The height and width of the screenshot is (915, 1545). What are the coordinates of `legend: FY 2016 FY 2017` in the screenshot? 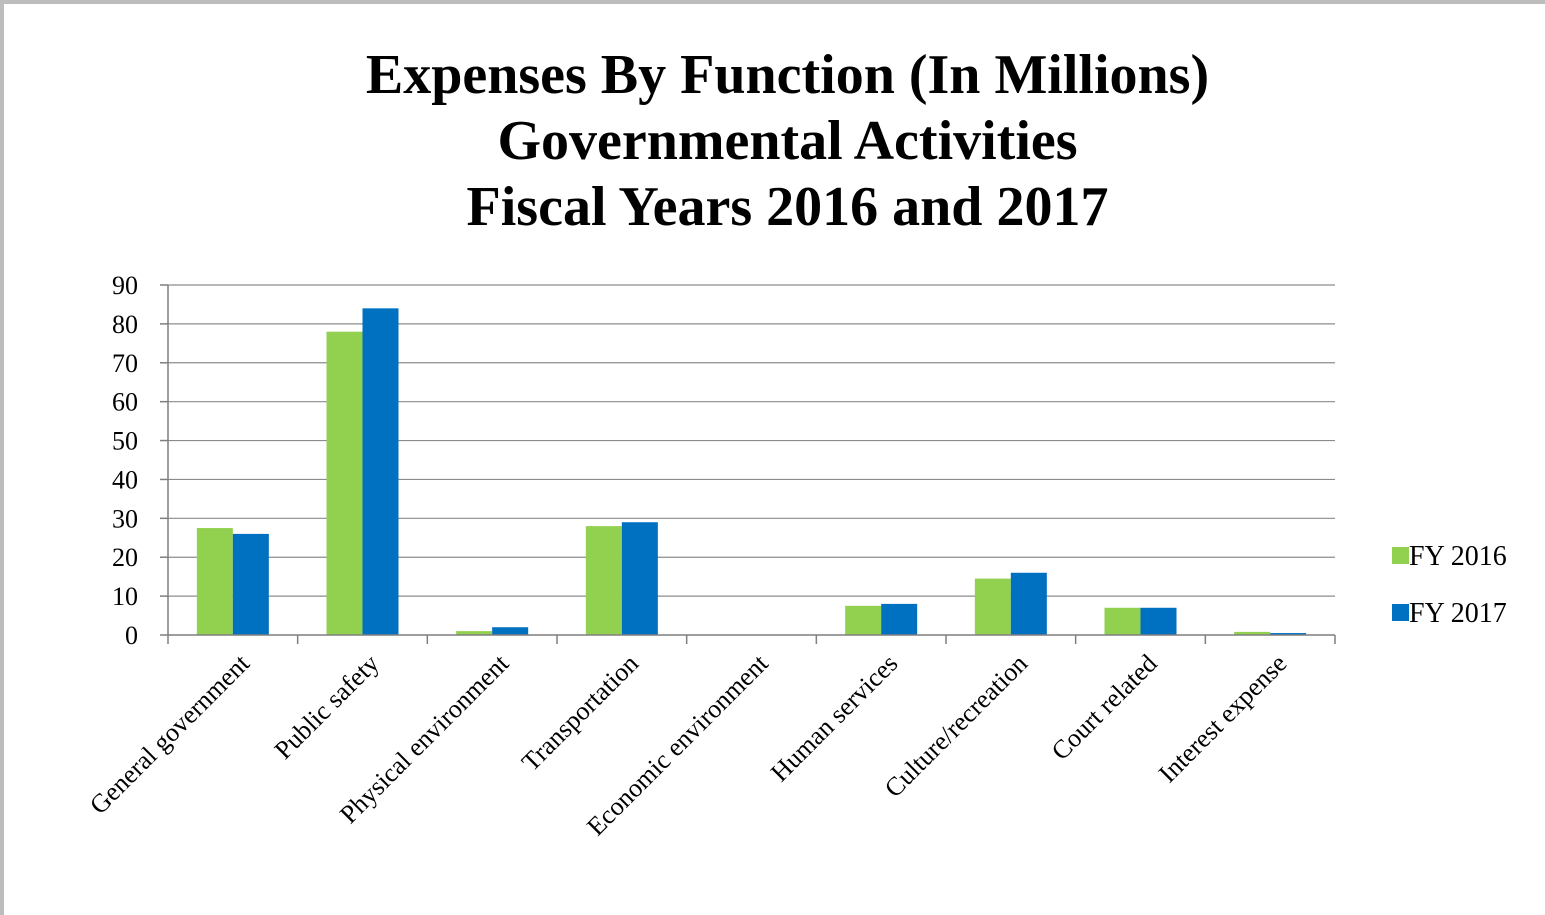 It's located at (1449, 585).